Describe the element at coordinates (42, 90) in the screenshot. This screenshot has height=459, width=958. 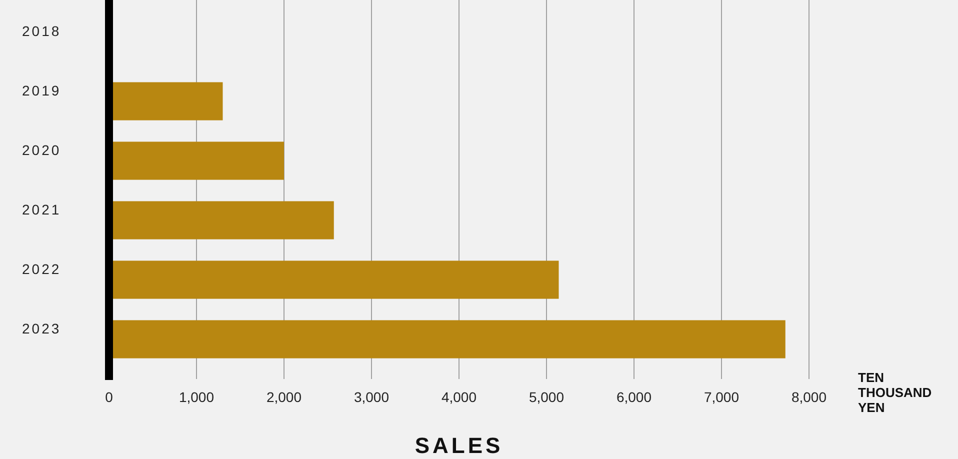
I see `y-tick-label: 2019` at that location.